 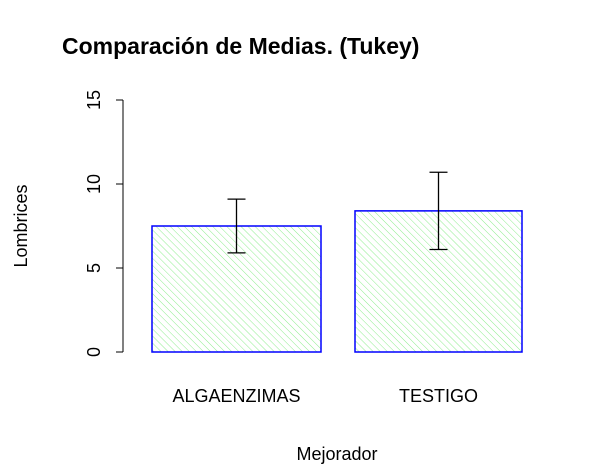 I want to click on y-tick-label: 5, so click(x=94, y=268).